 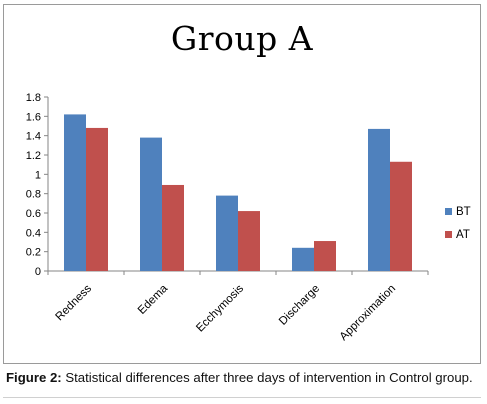 What do you see at coordinates (463, 212) in the screenshot?
I see `legend-label-bt: BT` at bounding box center [463, 212].